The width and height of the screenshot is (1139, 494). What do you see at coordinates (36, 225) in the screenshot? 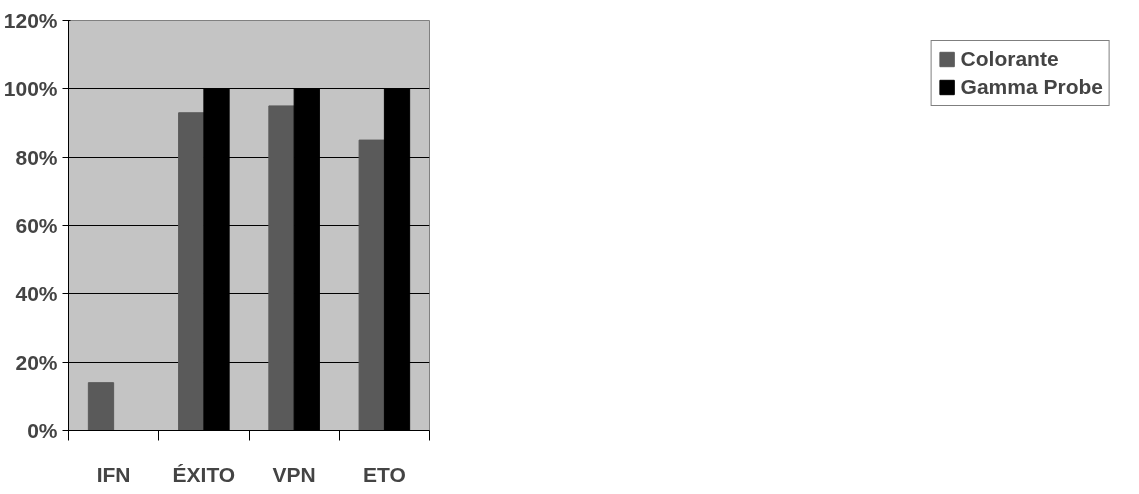
I see `y-tick-label: 60%` at bounding box center [36, 225].